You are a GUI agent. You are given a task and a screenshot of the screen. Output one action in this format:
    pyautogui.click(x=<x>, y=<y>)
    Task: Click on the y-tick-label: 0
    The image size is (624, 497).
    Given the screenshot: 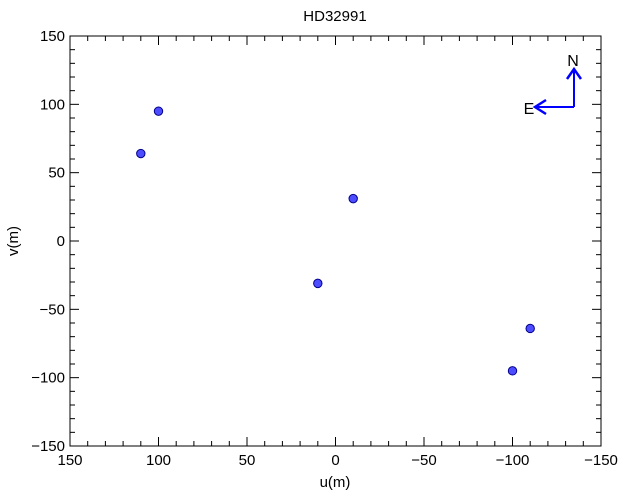 What is the action you would take?
    pyautogui.click(x=61, y=241)
    